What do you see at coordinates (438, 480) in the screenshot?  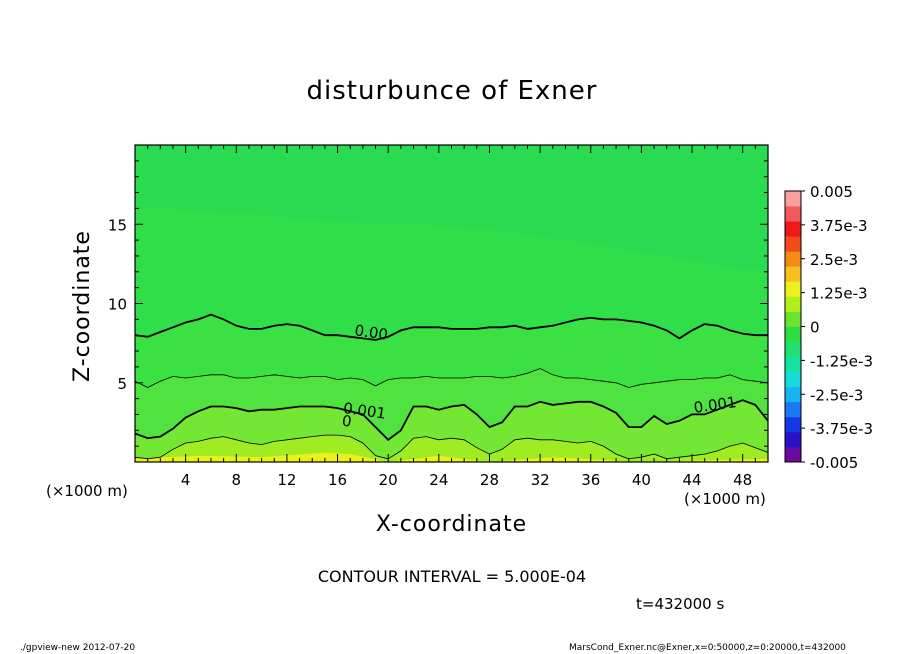 I see `x-tick-label: 24` at bounding box center [438, 480].